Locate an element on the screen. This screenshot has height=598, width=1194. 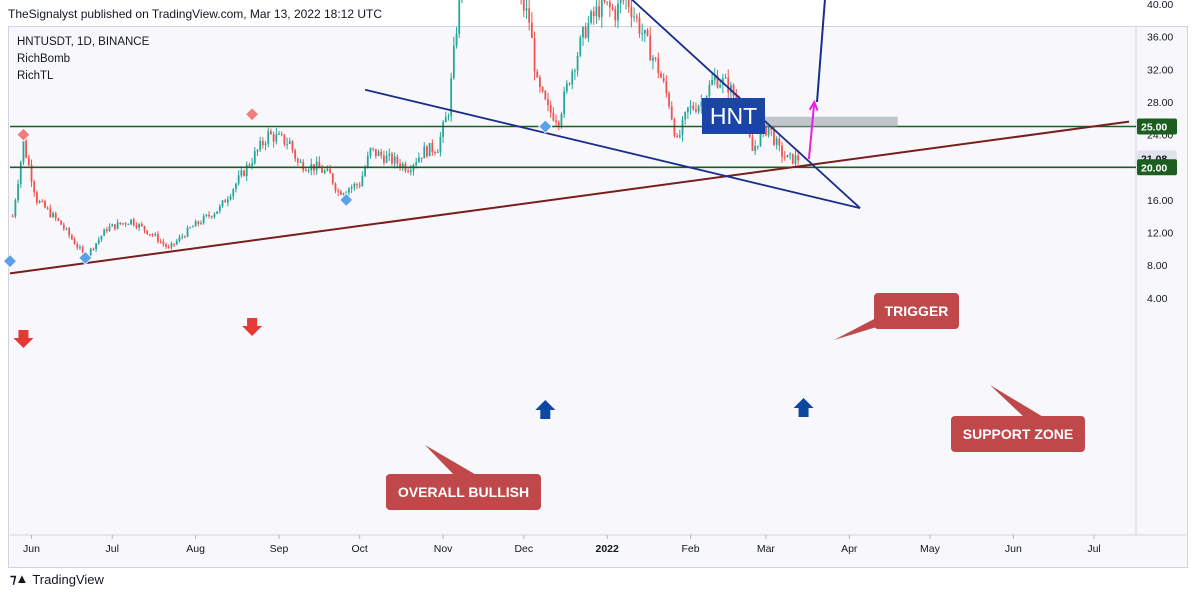
sell-arrow-down-icon is located at coordinates (252, 327).